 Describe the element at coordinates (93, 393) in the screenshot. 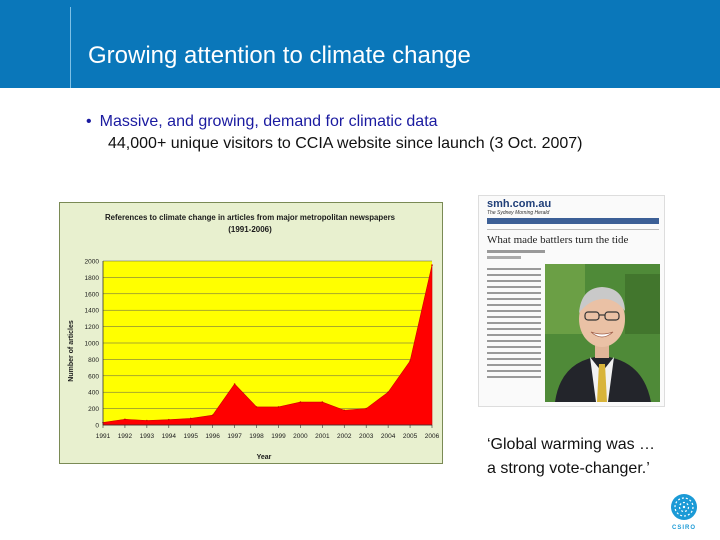

I see `y-tick-label: 400` at that location.